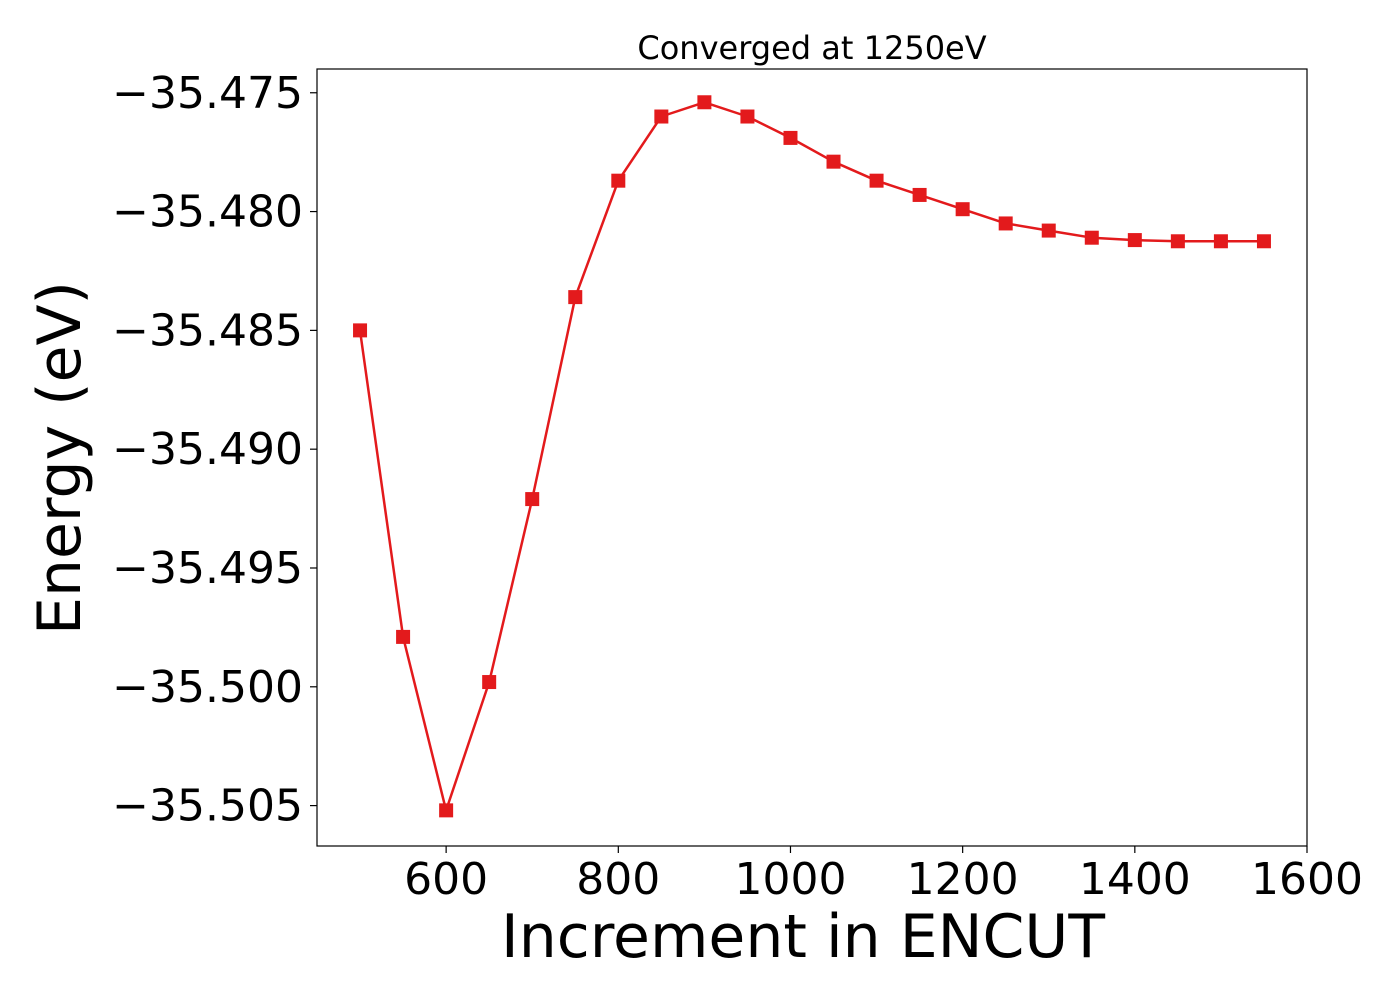  Describe the element at coordinates (207, 212) in the screenshot. I see `y-tick-label: −35.480` at that location.